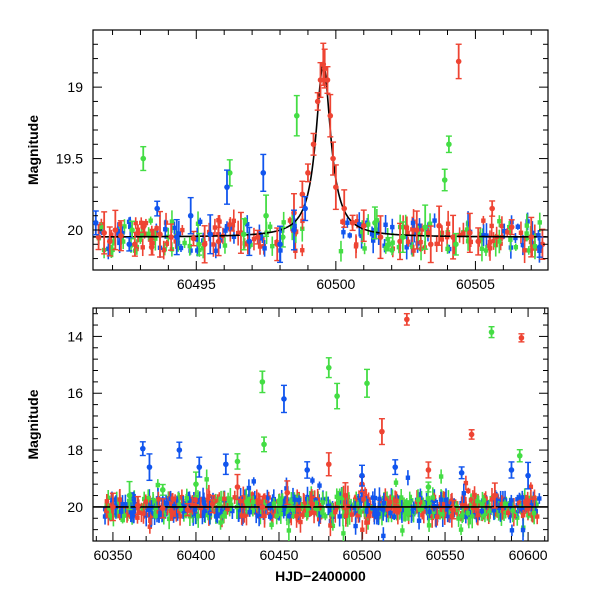  What do you see at coordinates (196, 284) in the screenshot?
I see `x-tick-label: 60495` at bounding box center [196, 284].